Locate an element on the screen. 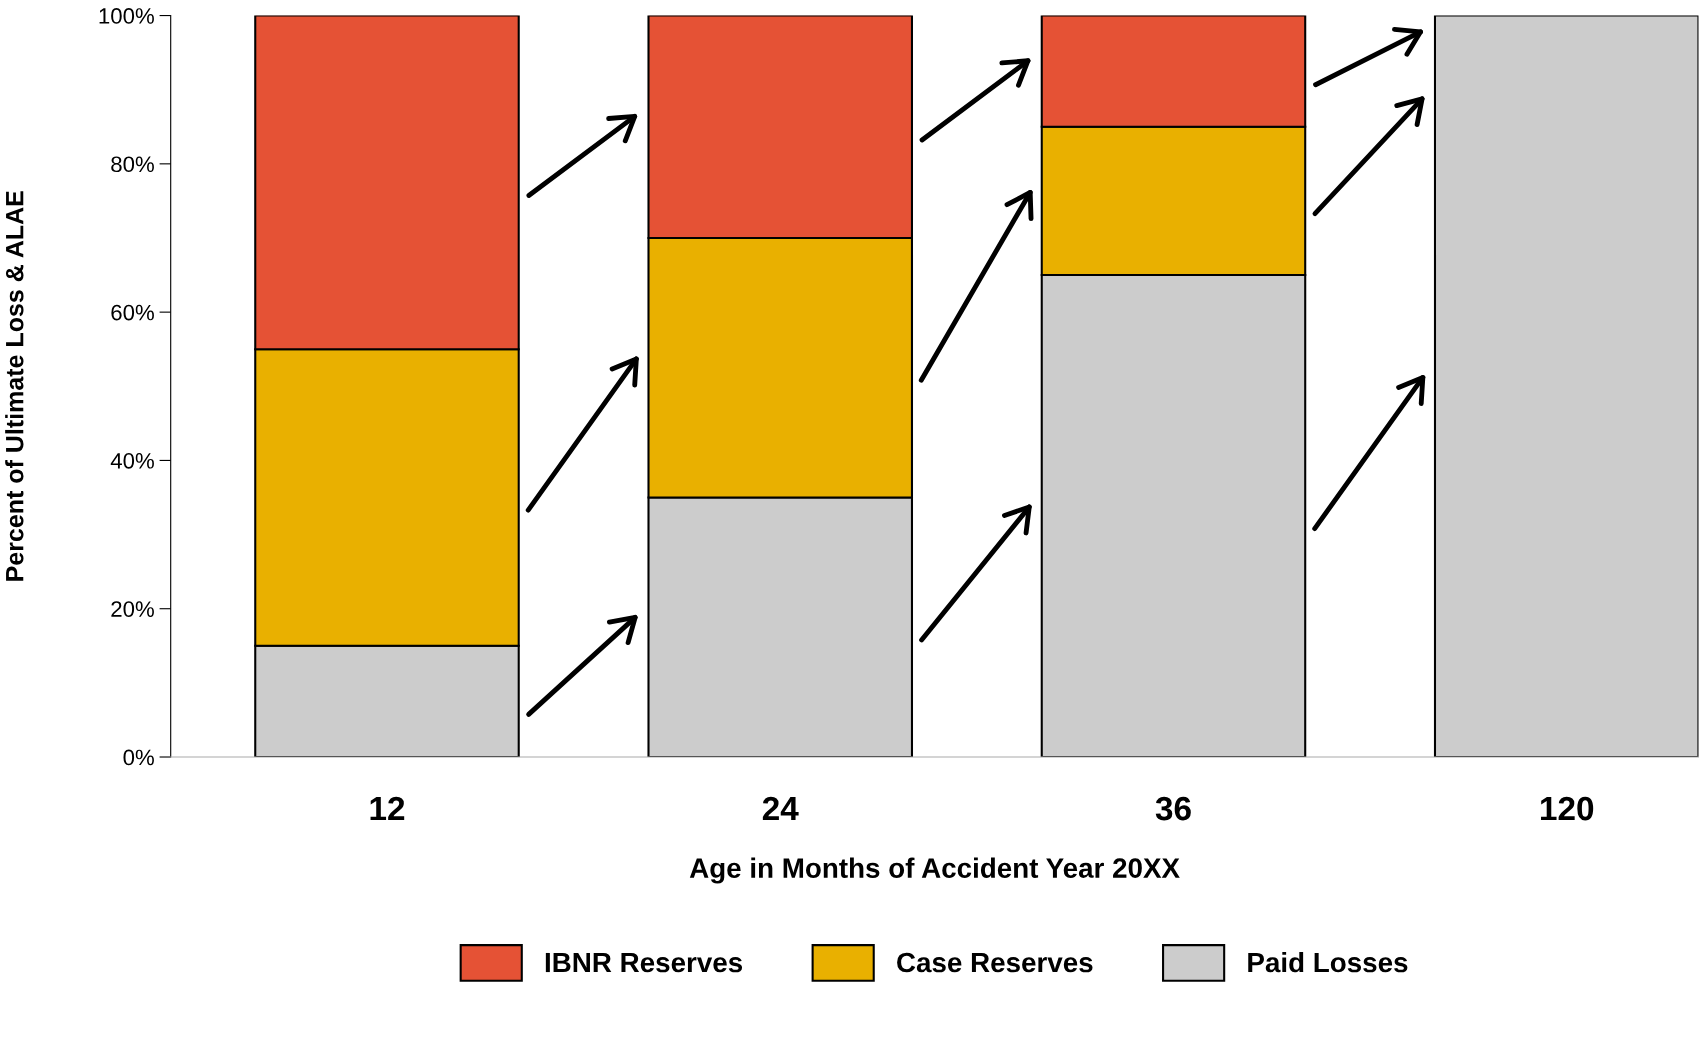 The width and height of the screenshot is (1707, 1037). x-axis-title: Age in Months of Accident Year 20XX is located at coordinates (934, 870).